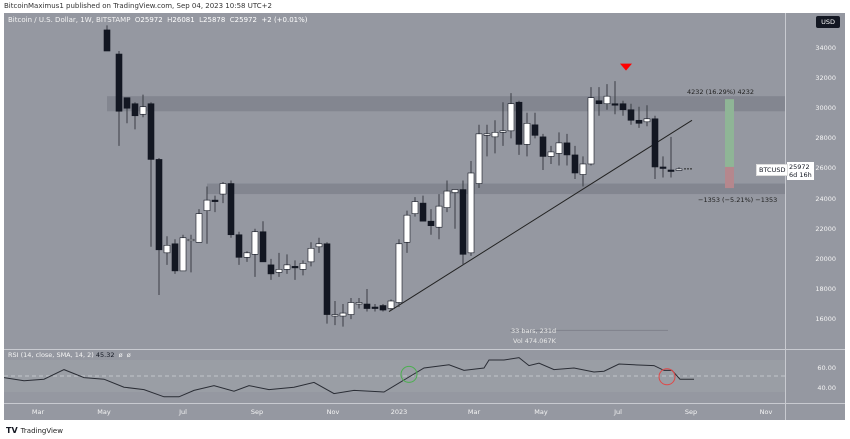 Image resolution: width=850 pixels, height=439 pixels. Describe the element at coordinates (69, 20) in the screenshot. I see `symbol-description: Bitcoin / U.S. Dollar, 1W, BITSTAMP` at that location.